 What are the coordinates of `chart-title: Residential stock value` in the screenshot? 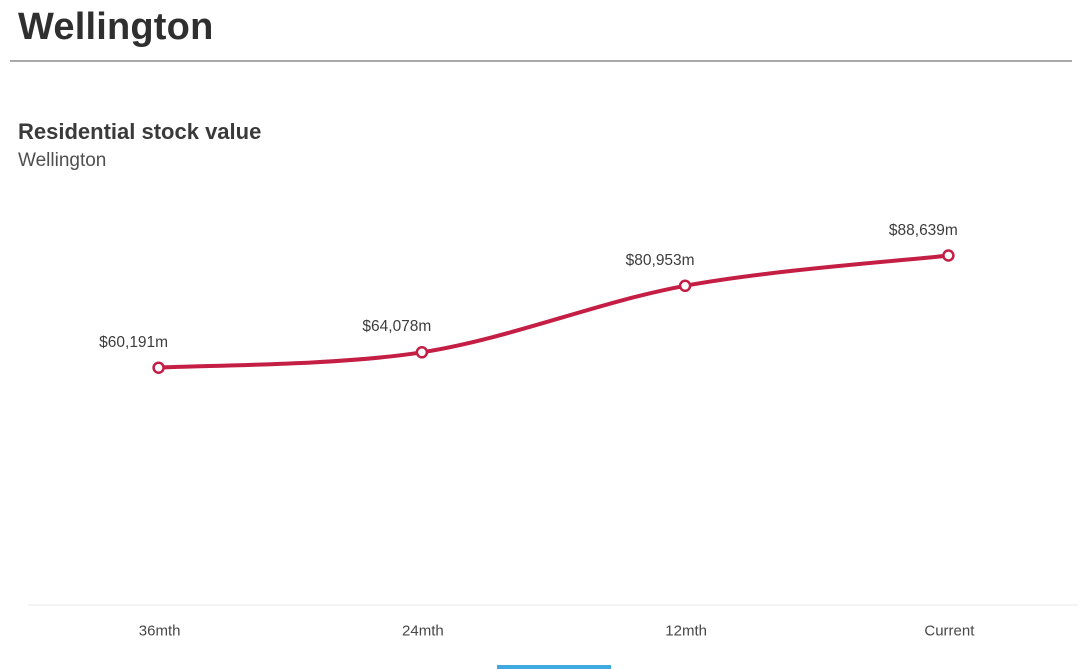 It's located at (140, 131).